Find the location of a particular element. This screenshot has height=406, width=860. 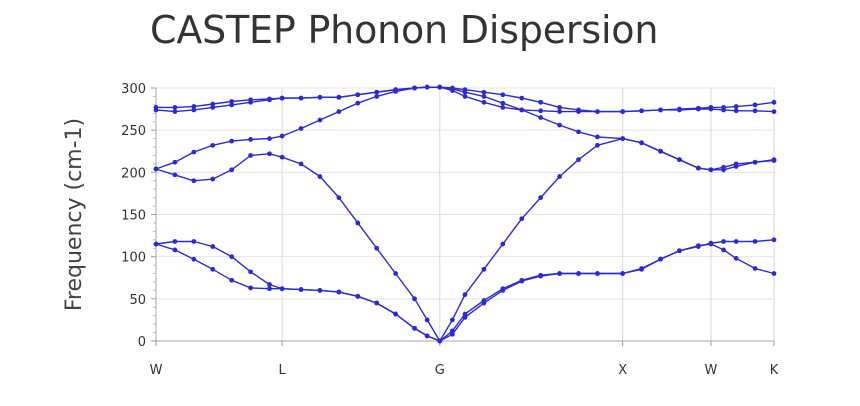

y-tick-label: 250 is located at coordinates (133, 131).